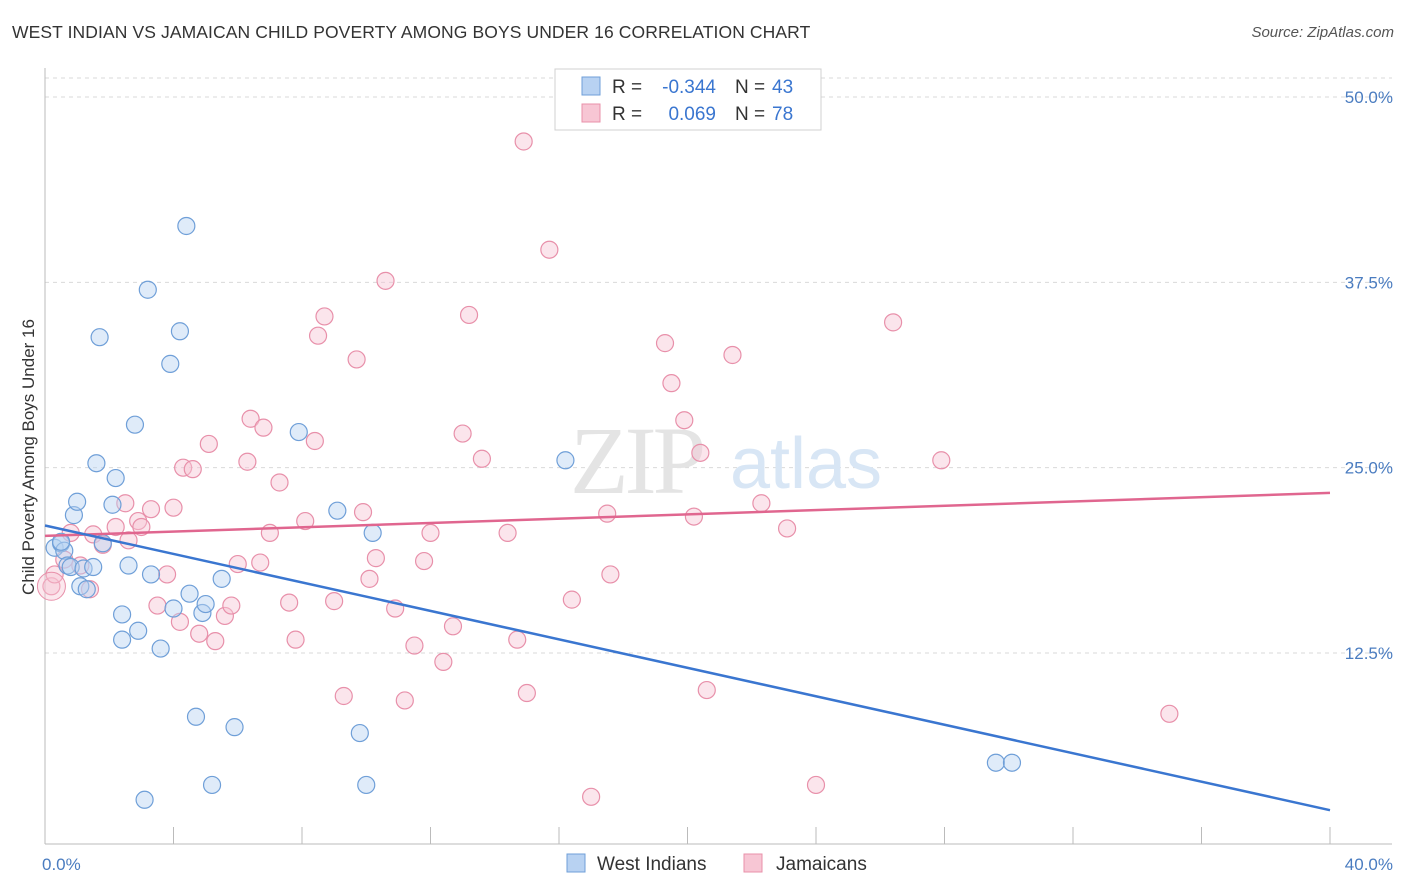 This screenshot has height=892, width=1406. Describe the element at coordinates (726, 460) in the screenshot. I see `watermark: ZIP atlas` at that location.